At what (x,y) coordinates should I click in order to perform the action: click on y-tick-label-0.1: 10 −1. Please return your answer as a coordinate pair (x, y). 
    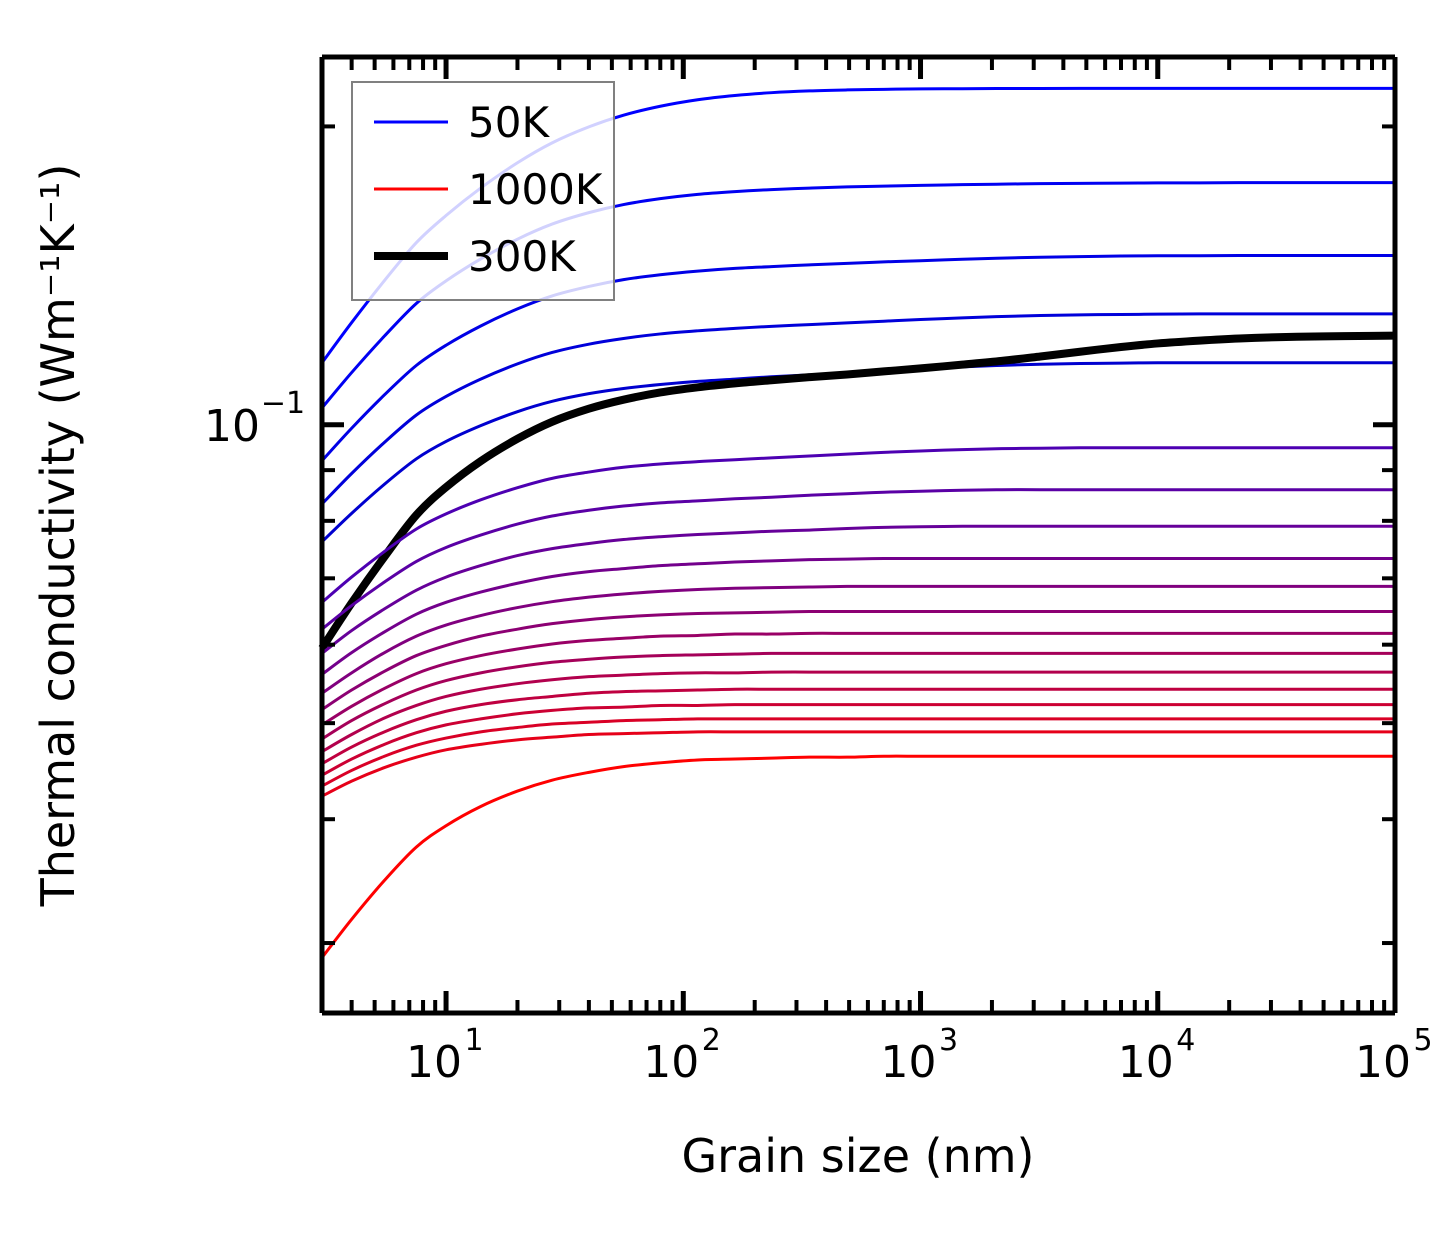
    Looking at the image, I should click on (254, 419).